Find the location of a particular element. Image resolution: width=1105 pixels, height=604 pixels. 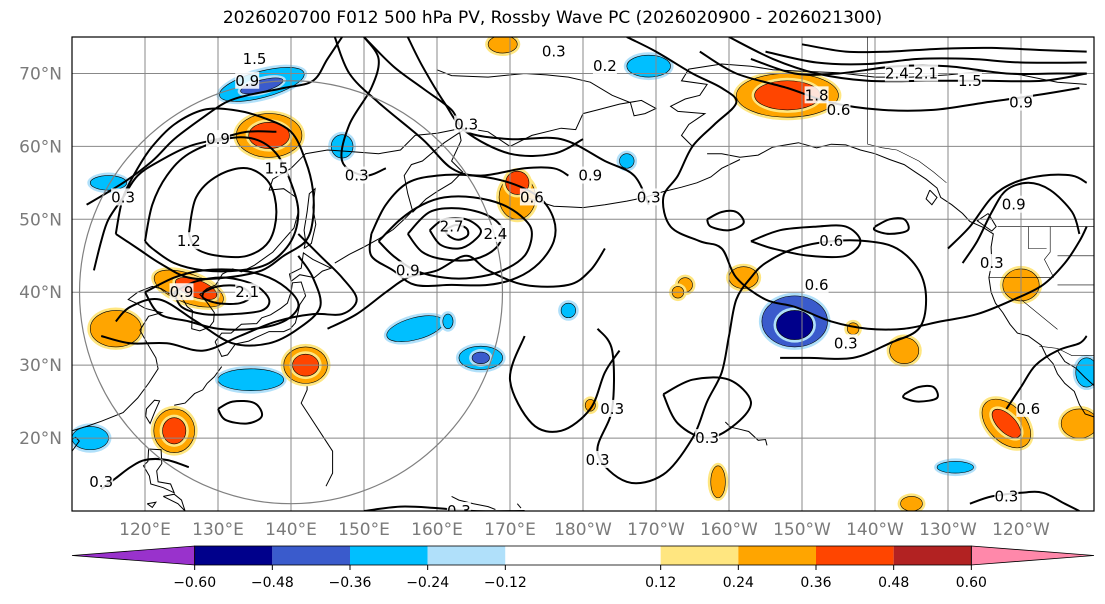

colorbar-tick-label: 0.60 is located at coordinates (971, 583).